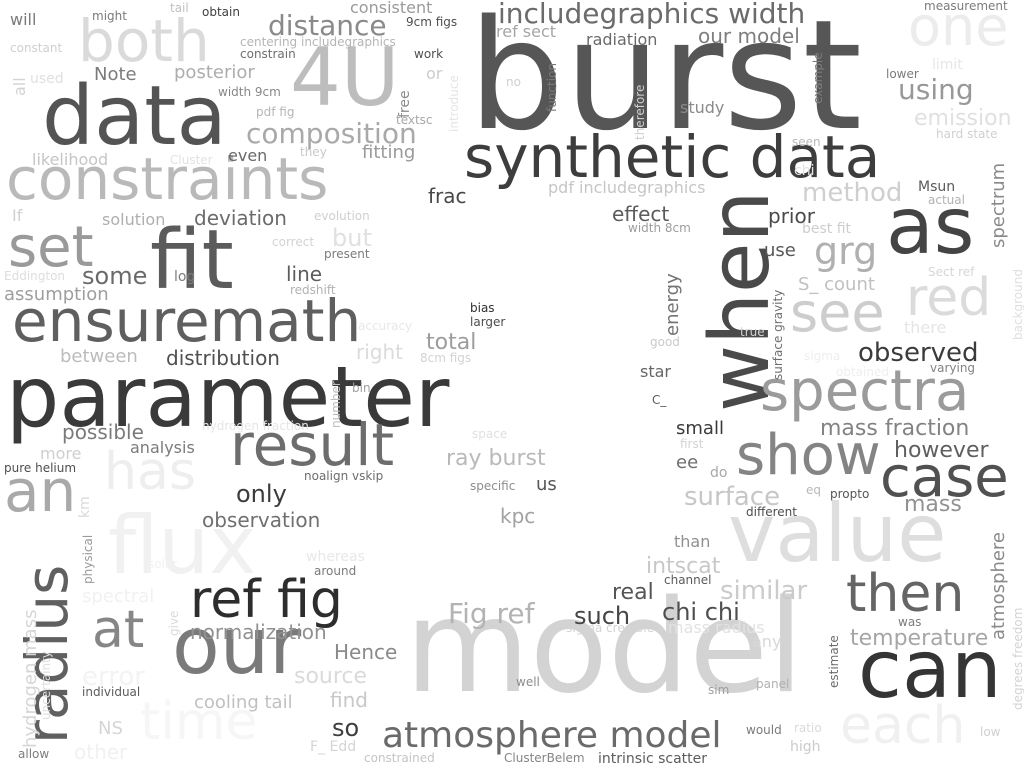 This screenshot has width=1024, height=768. What do you see at coordinates (134, 219) in the screenshot?
I see `word-solution: solution` at bounding box center [134, 219].